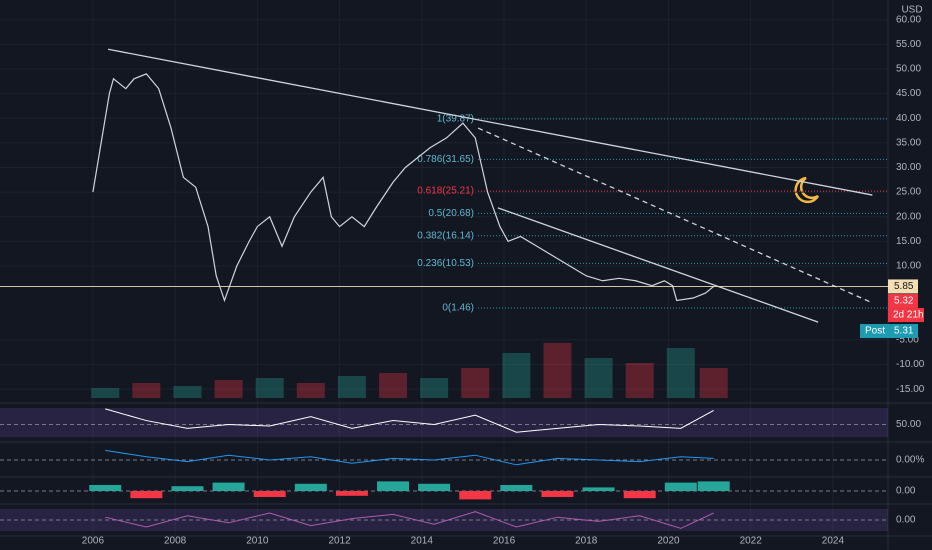  Describe the element at coordinates (586, 541) in the screenshot. I see `x-tick-label: 2018` at that location.